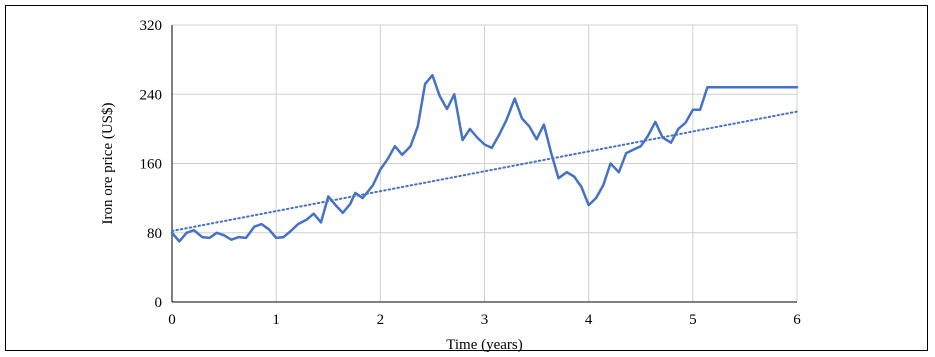  I want to click on x-axis-label: Time (years), so click(484, 345).